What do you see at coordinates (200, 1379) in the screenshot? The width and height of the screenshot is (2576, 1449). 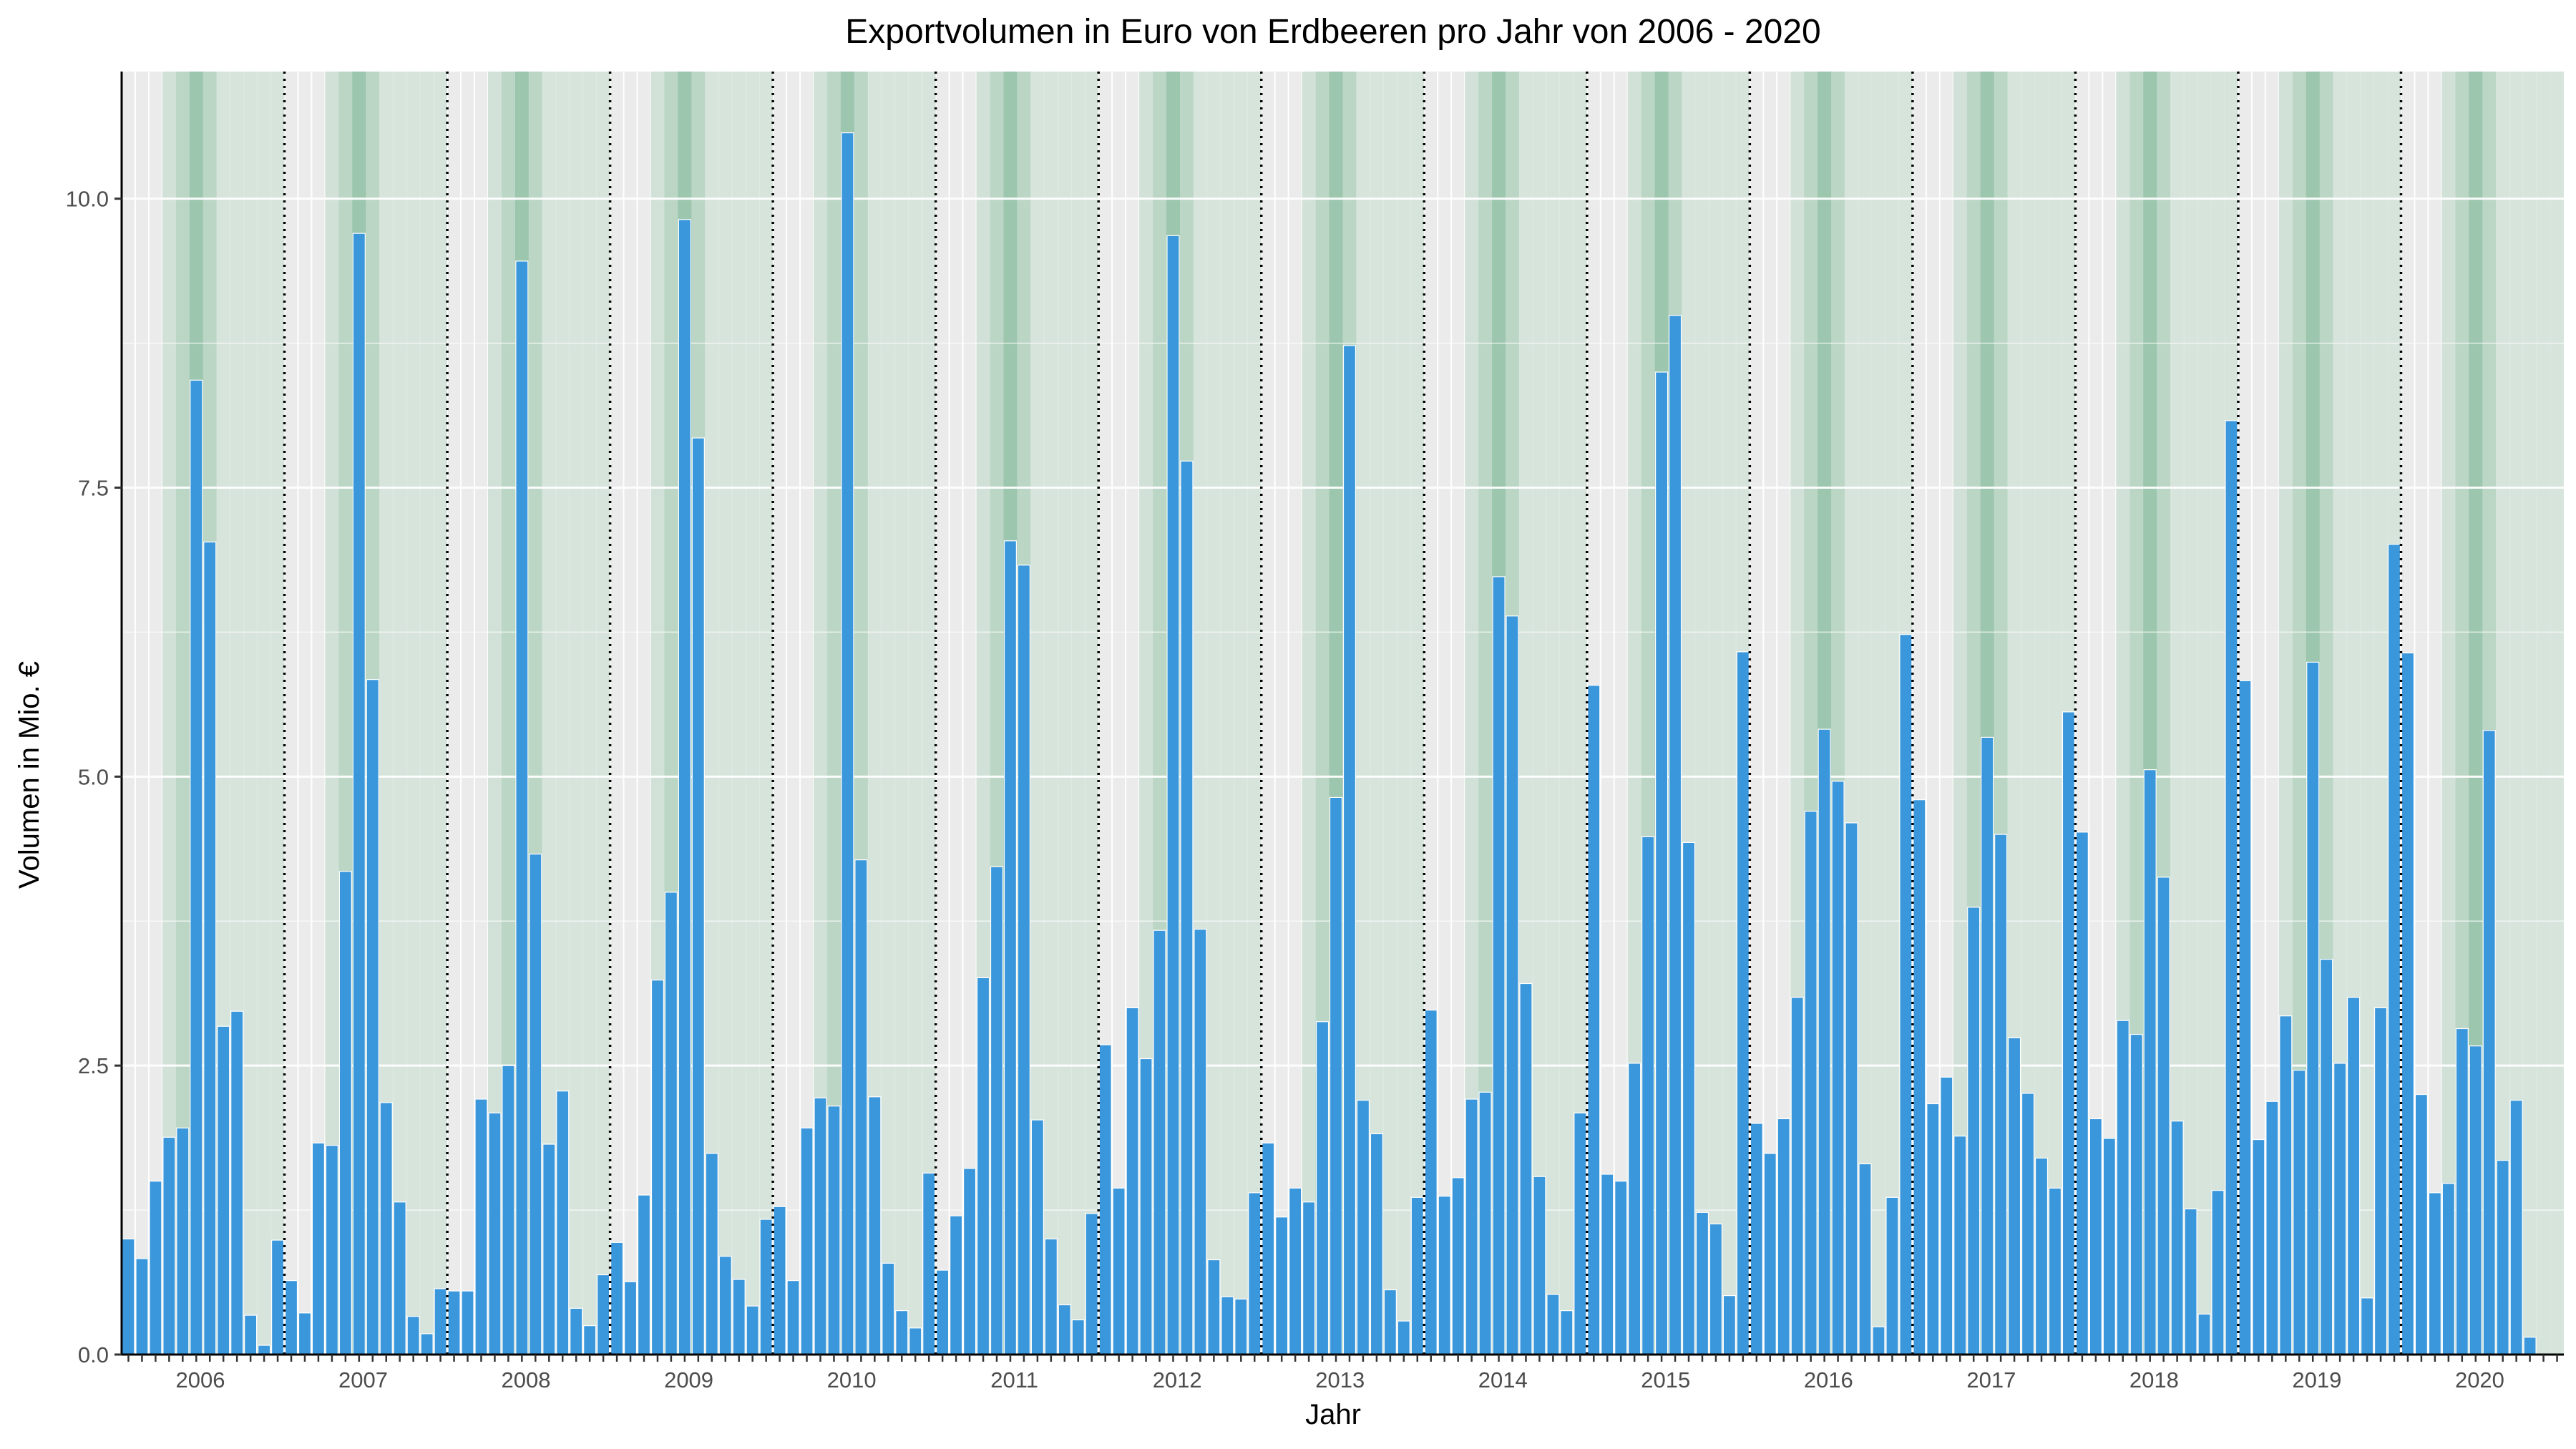 I see `x-tick-label: 2006` at bounding box center [200, 1379].